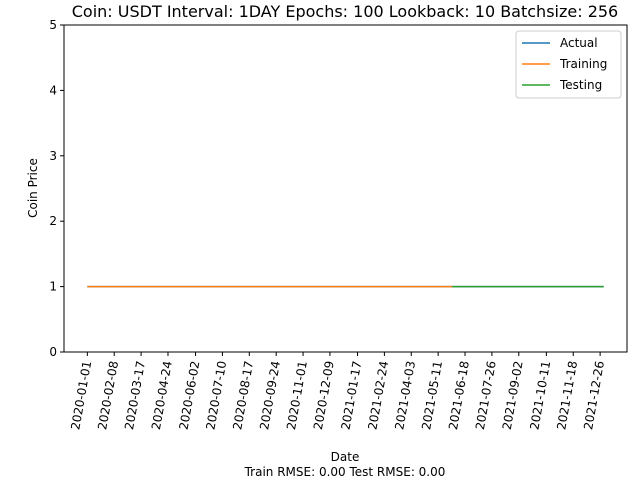 Image resolution: width=640 pixels, height=480 pixels. I want to click on x-tick-label: 2021-12-26, so click(594, 395).